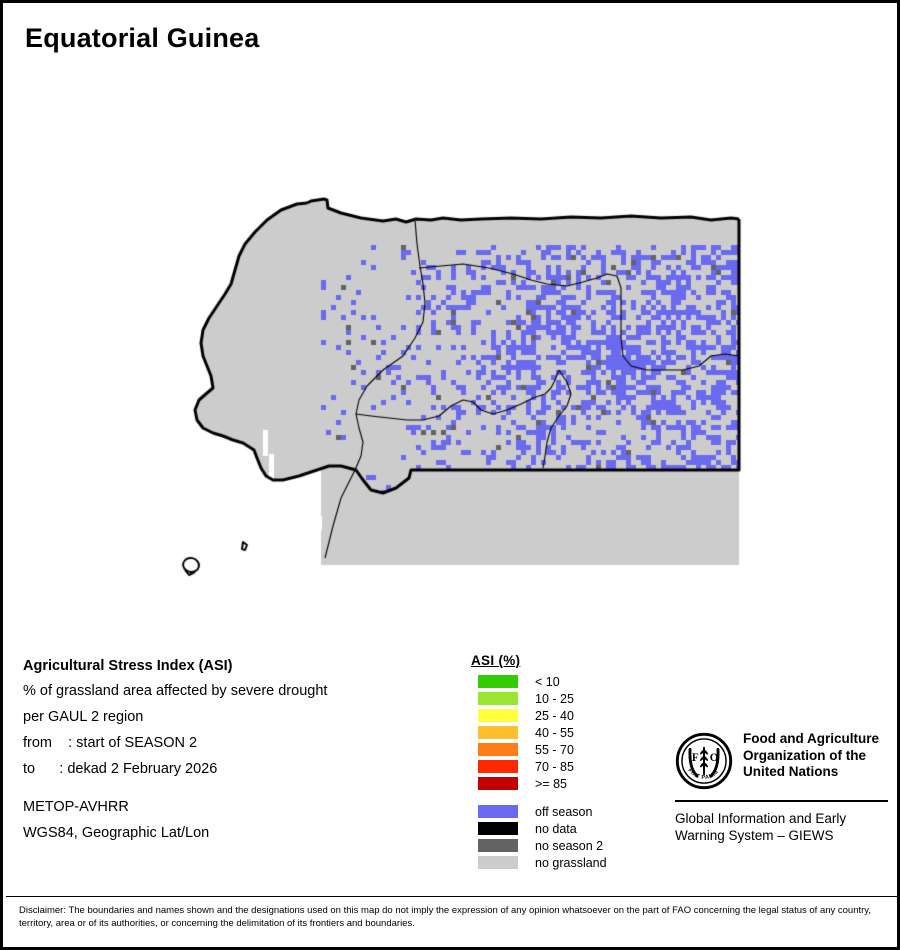 Image resolution: width=900 pixels, height=950 pixels. What do you see at coordinates (76, 807) in the screenshot?
I see `metadata-sensor: METOP-AVHRR` at bounding box center [76, 807].